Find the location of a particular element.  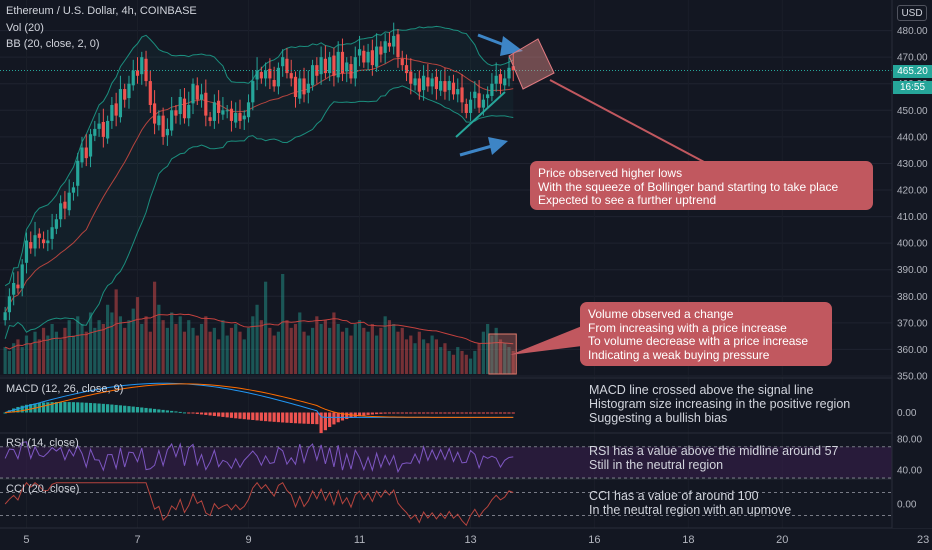

price-tick-label: 450.00 is located at coordinates (912, 111).